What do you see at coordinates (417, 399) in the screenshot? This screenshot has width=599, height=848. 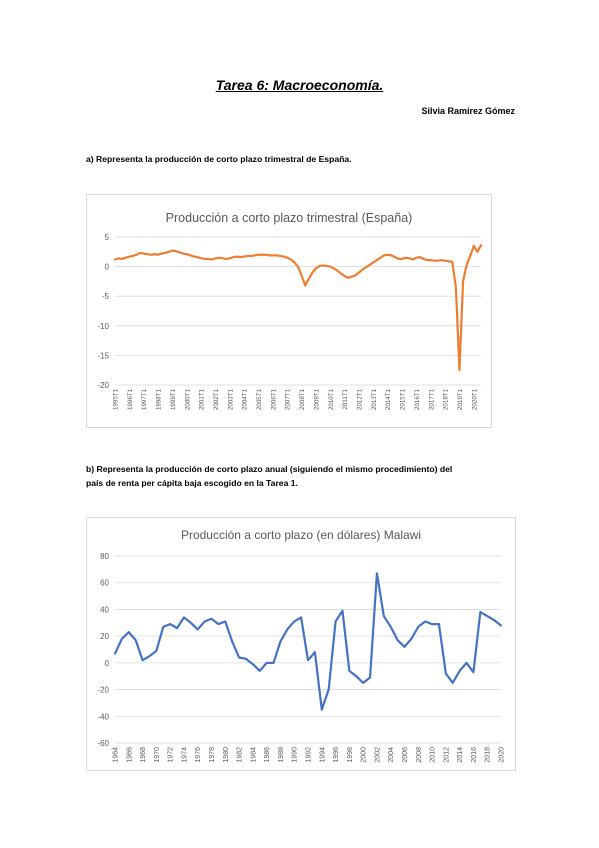 I see `chart-spain-x-tick-label: 2016T1` at bounding box center [417, 399].